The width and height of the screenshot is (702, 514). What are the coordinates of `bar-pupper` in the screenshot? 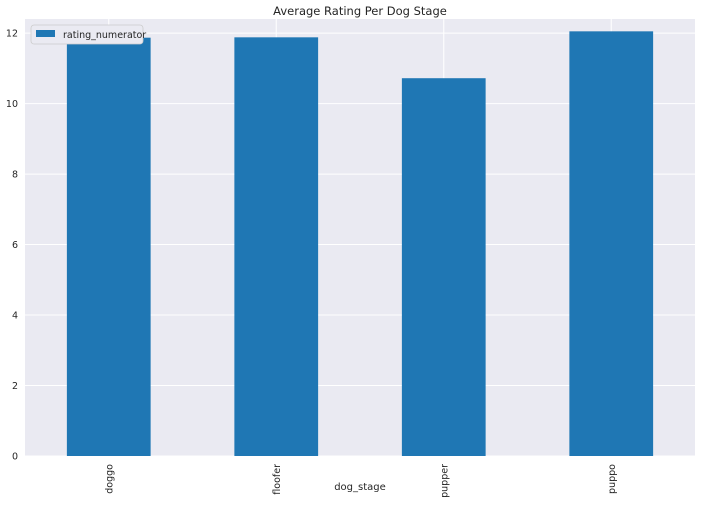 It's located at (443, 267).